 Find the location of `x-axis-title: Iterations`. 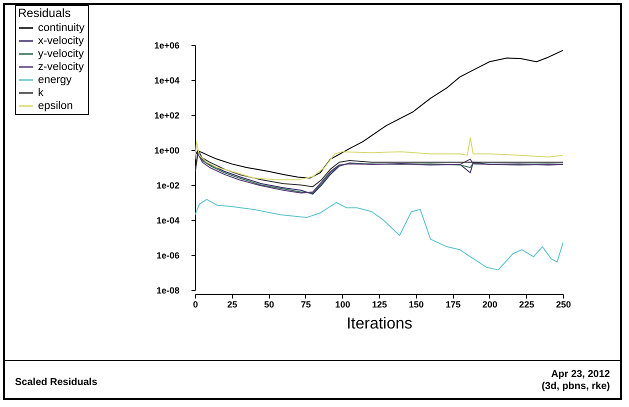

x-axis-title: Iterations is located at coordinates (379, 324).